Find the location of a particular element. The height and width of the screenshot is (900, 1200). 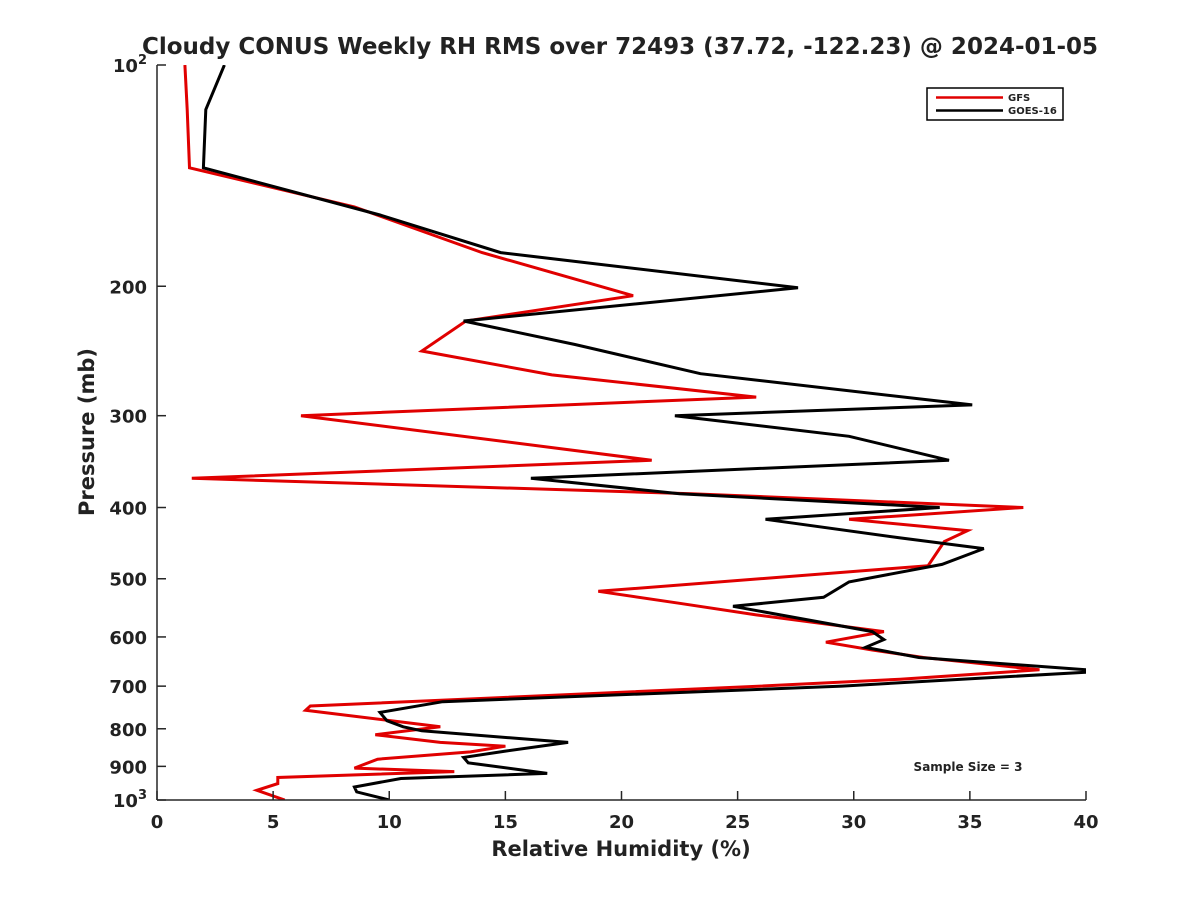

x-tick-label: 35 is located at coordinates (969, 822).